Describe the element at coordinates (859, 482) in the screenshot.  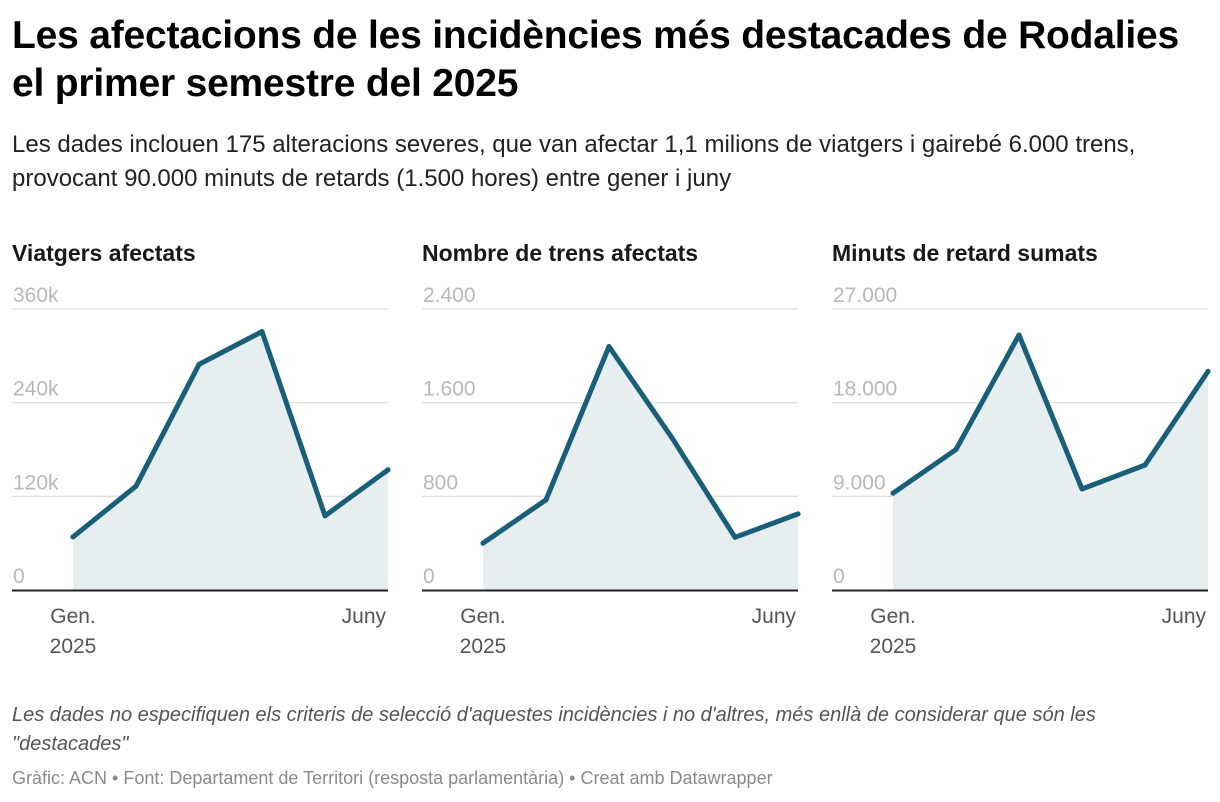
I see `y-tick-label: 9.000` at that location.